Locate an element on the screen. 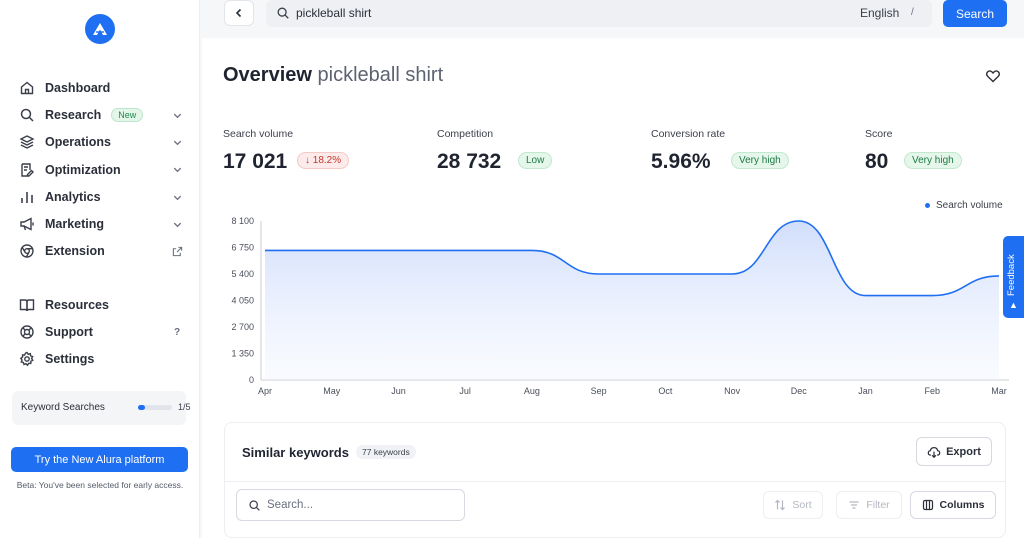  metric-score: Score 80 Very high is located at coordinates (913, 150).